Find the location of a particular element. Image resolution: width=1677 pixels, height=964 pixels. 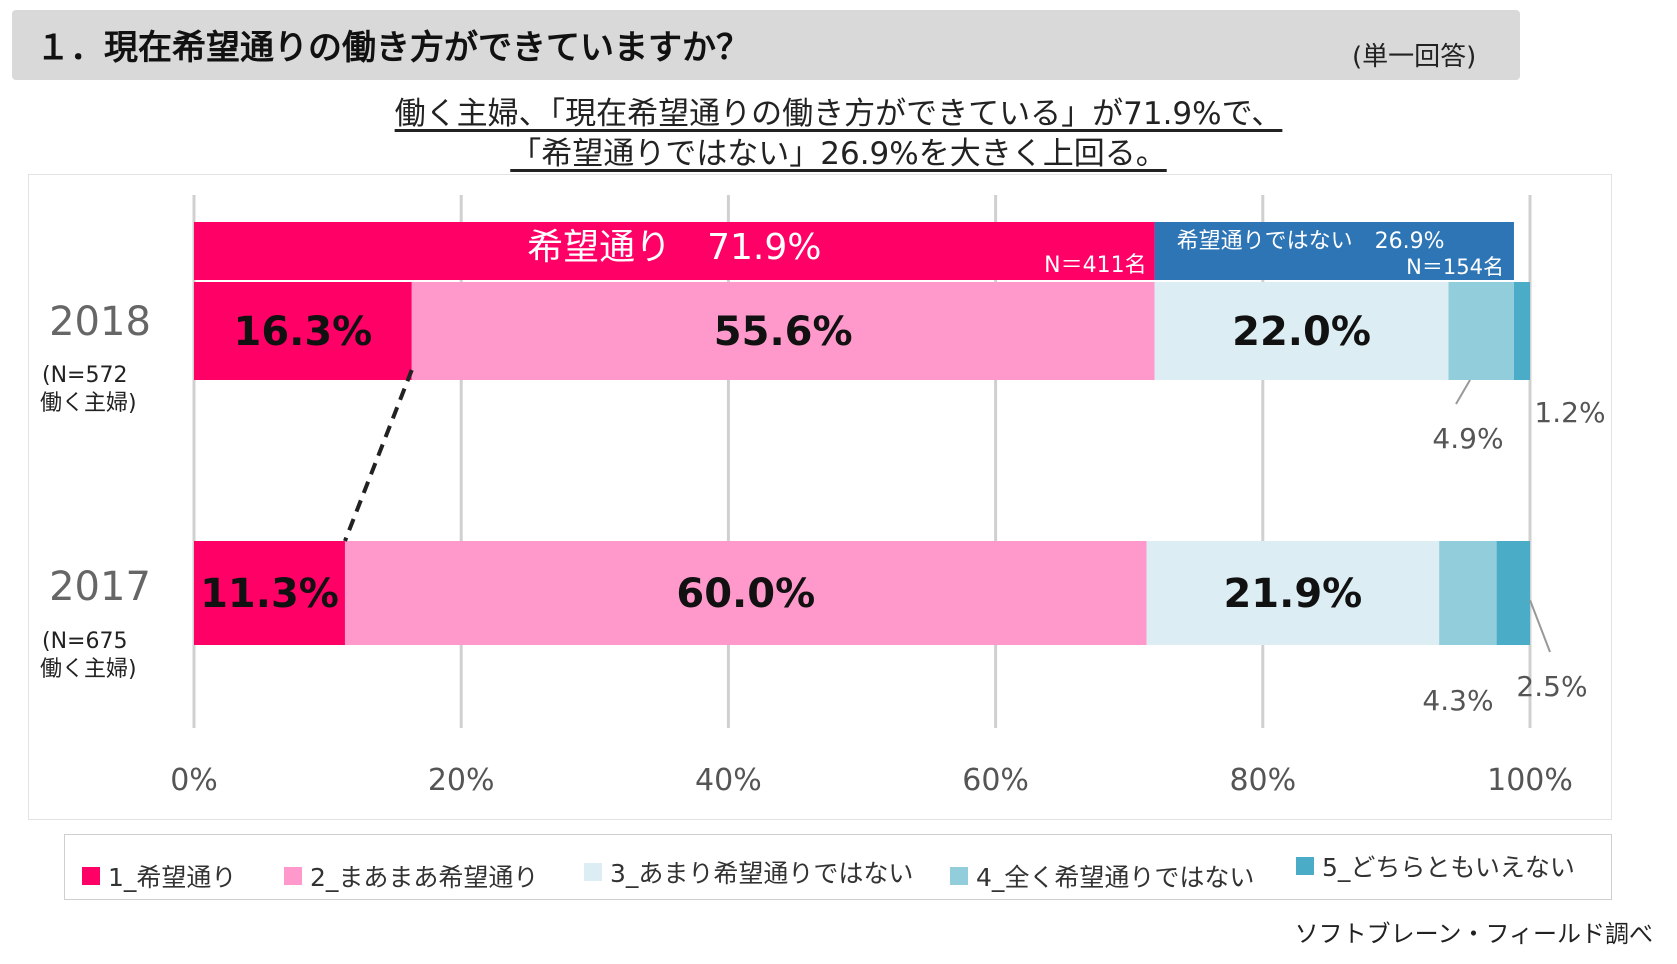

sample-size-label: (N=675 is located at coordinates (84, 641).